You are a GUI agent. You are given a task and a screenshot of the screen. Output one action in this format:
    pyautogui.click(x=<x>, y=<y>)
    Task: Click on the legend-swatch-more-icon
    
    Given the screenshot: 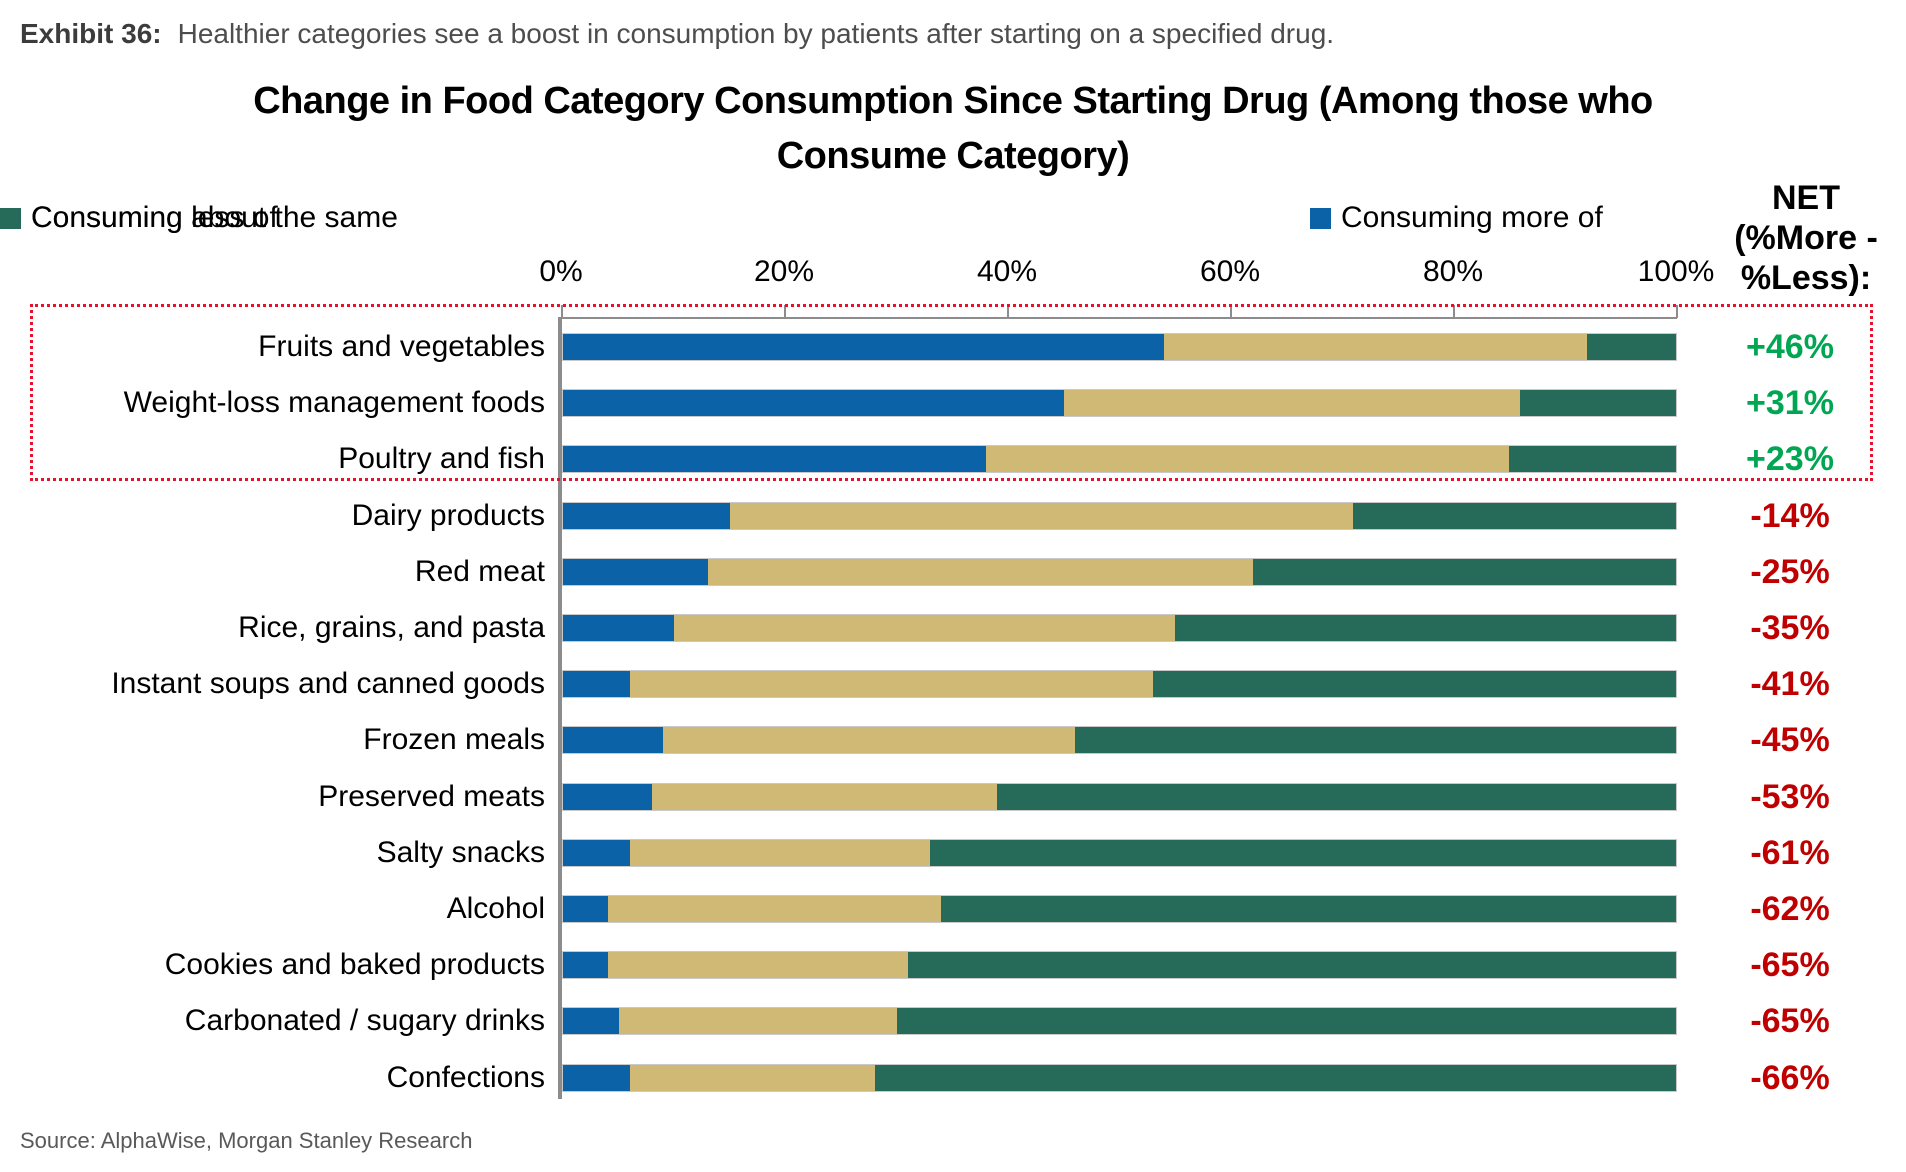 What is the action you would take?
    pyautogui.click(x=1320, y=218)
    